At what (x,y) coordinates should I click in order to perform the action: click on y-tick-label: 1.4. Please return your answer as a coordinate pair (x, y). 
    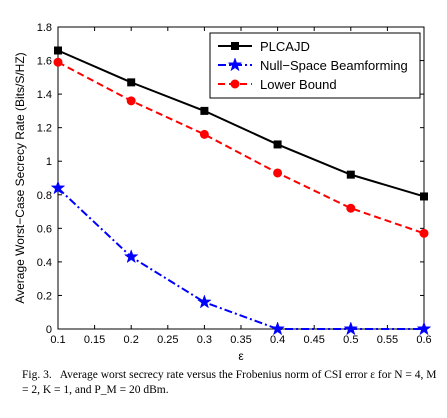
    Looking at the image, I should click on (44, 95).